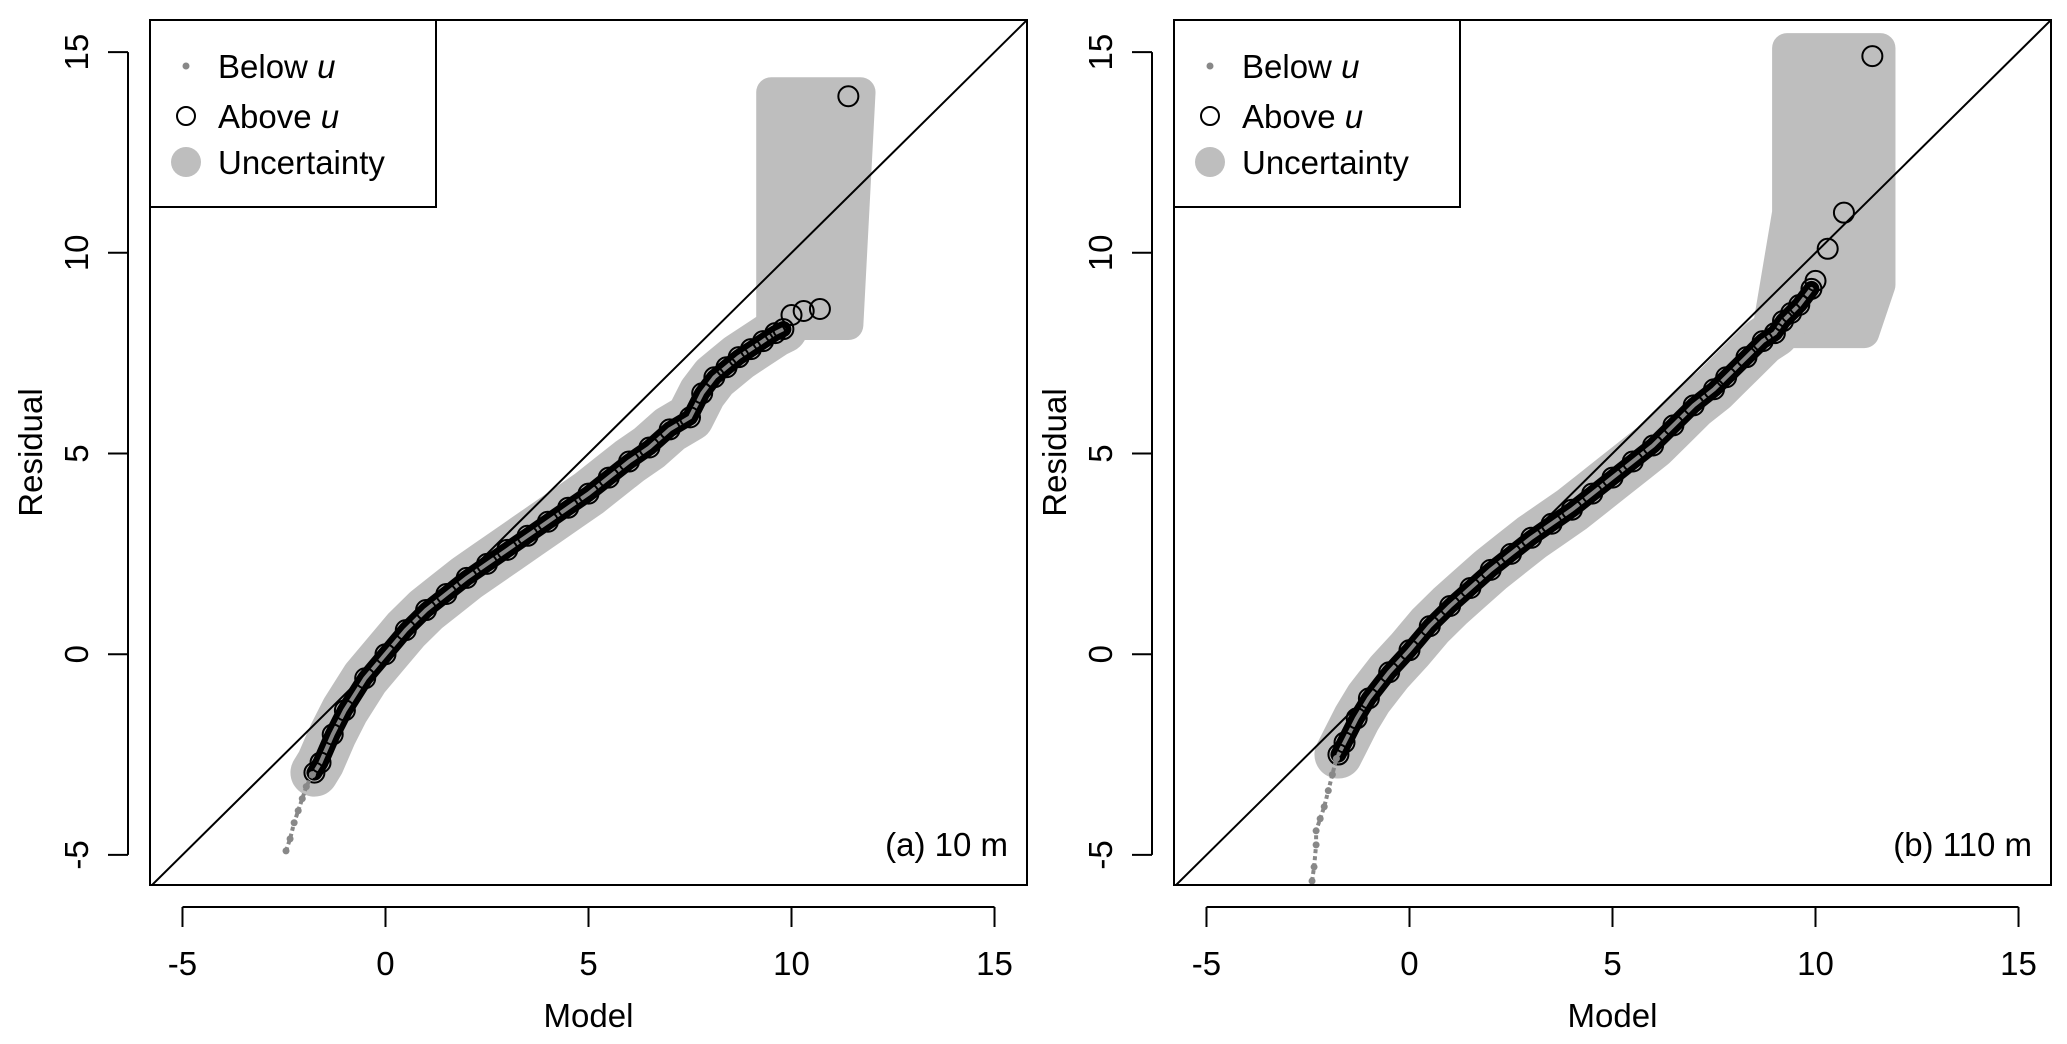  I want to click on legend-label-text: Uncertainty, so click(1325, 162).